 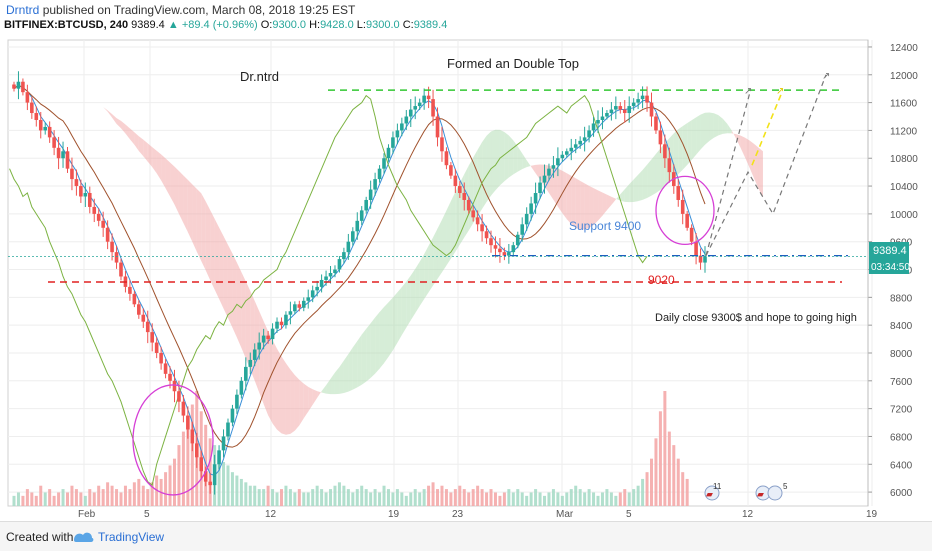 I want to click on open-label: O:, so click(x=266, y=25).